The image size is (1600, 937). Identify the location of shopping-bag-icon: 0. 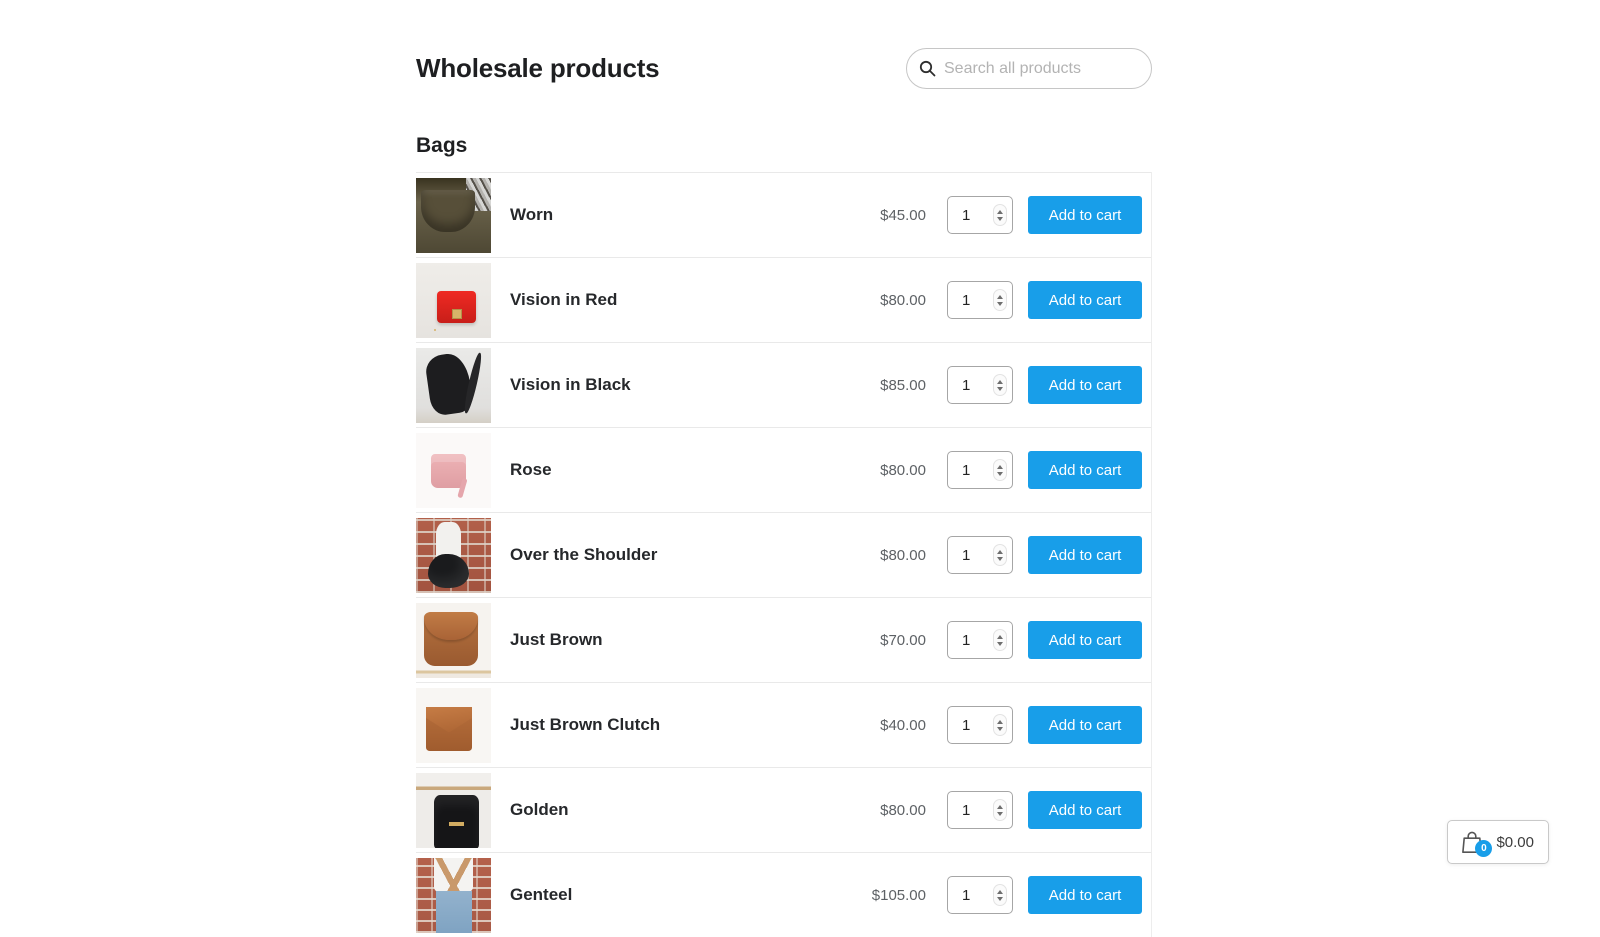
(1472, 842).